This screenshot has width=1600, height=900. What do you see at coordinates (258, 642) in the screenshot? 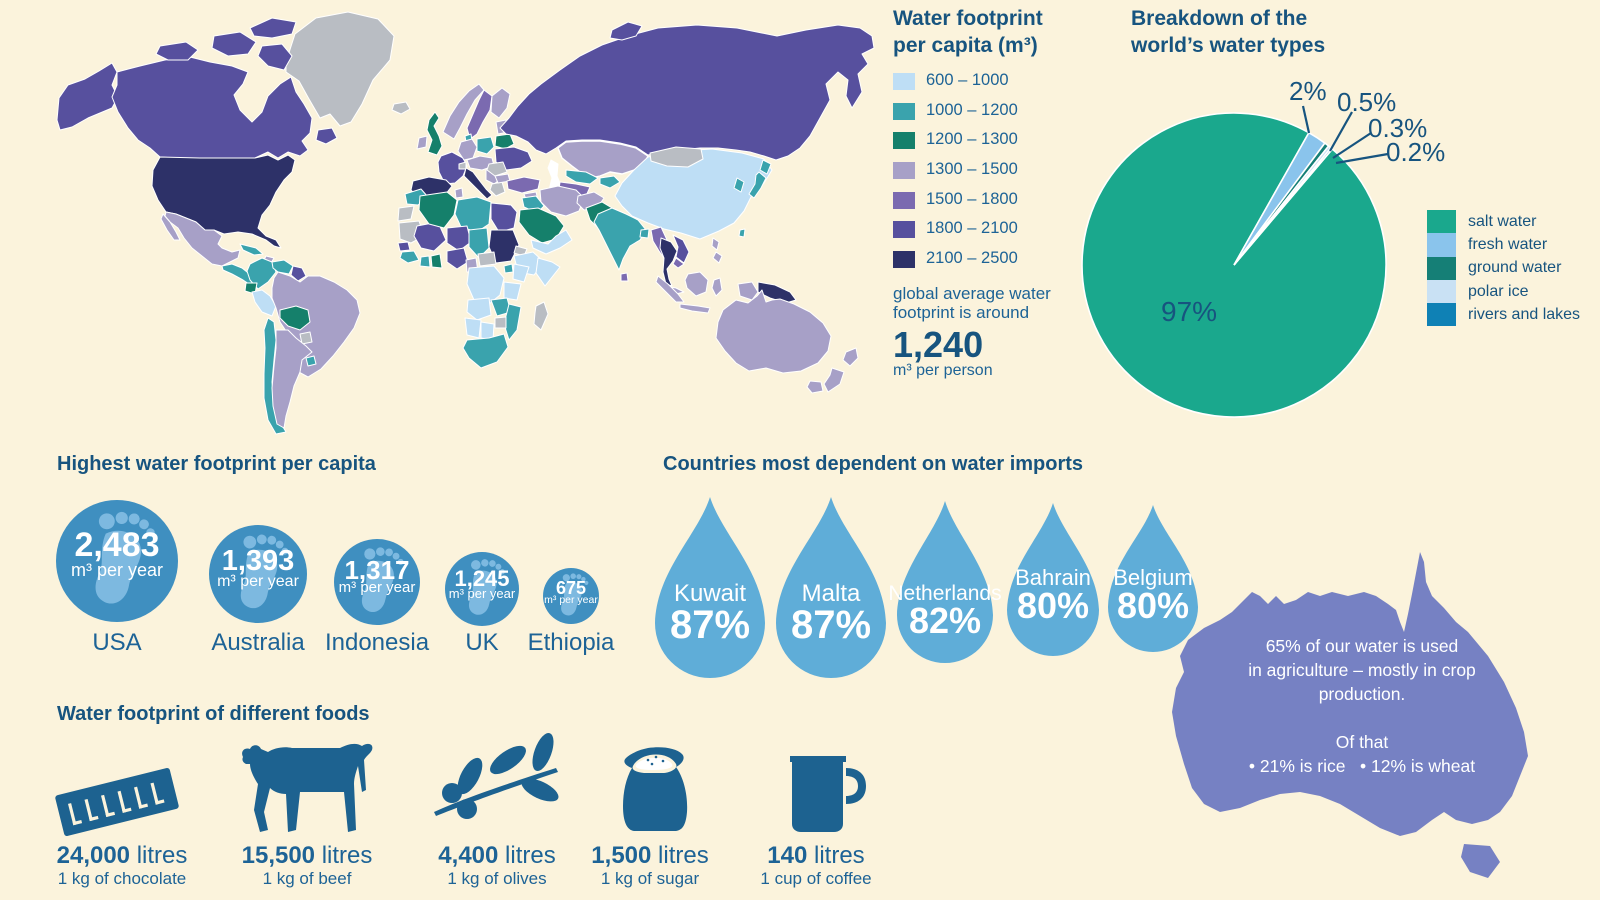
I see `svg-text: Australia` at bounding box center [258, 642].